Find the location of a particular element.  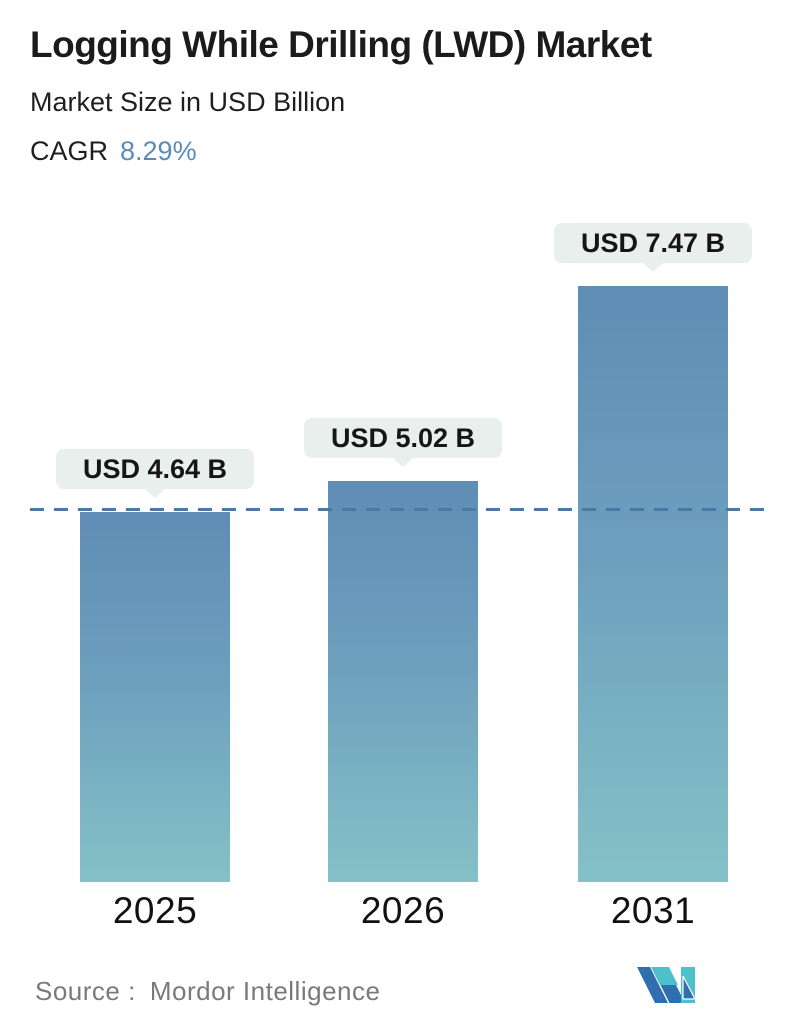

source-value: Mordor Intelligence is located at coordinates (265, 991).